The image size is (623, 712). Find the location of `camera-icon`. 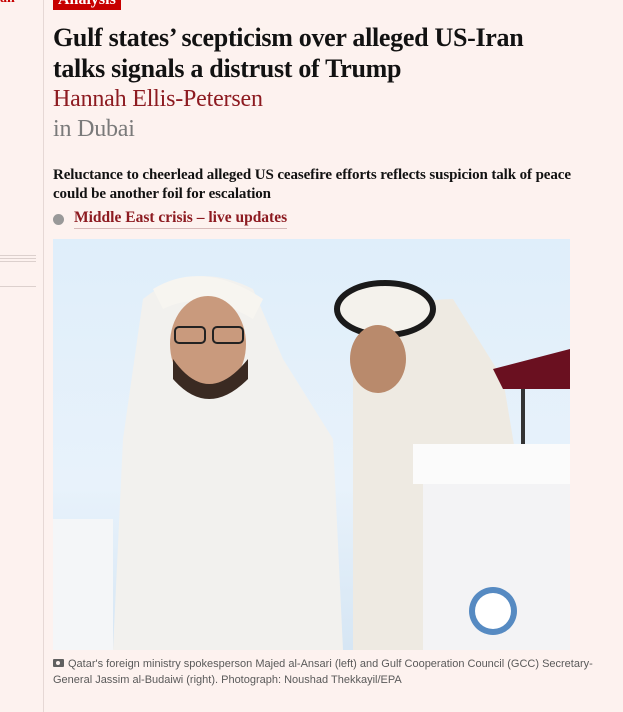

camera-icon is located at coordinates (58, 663).